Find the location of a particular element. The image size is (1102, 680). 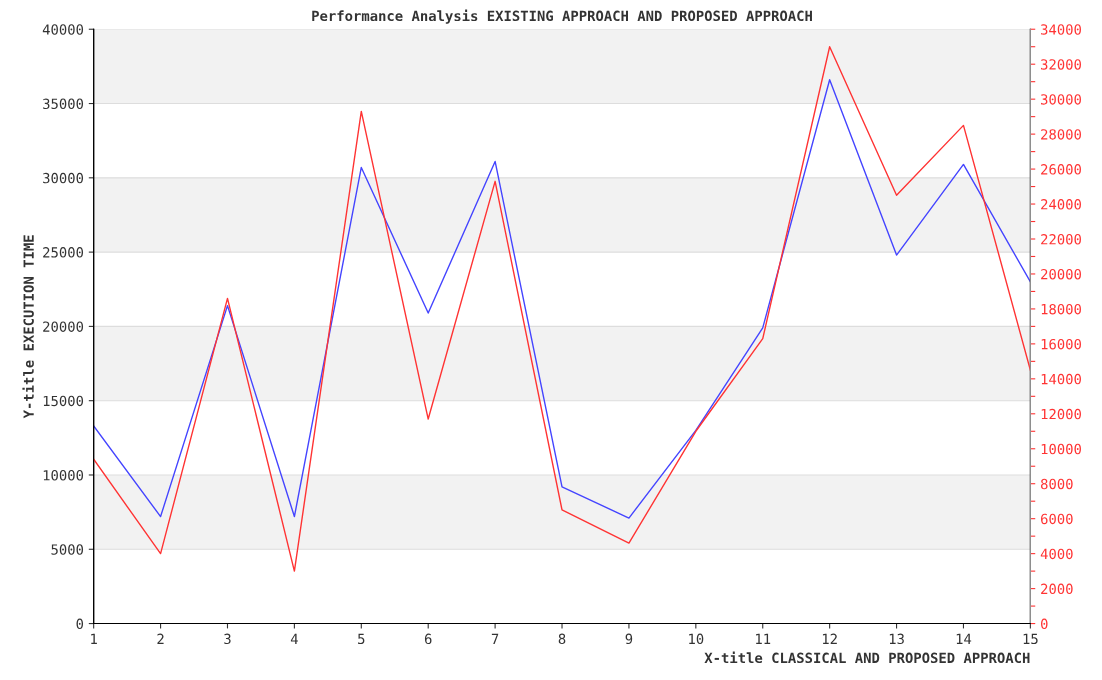

x-tick-label: 8 is located at coordinates (562, 639).